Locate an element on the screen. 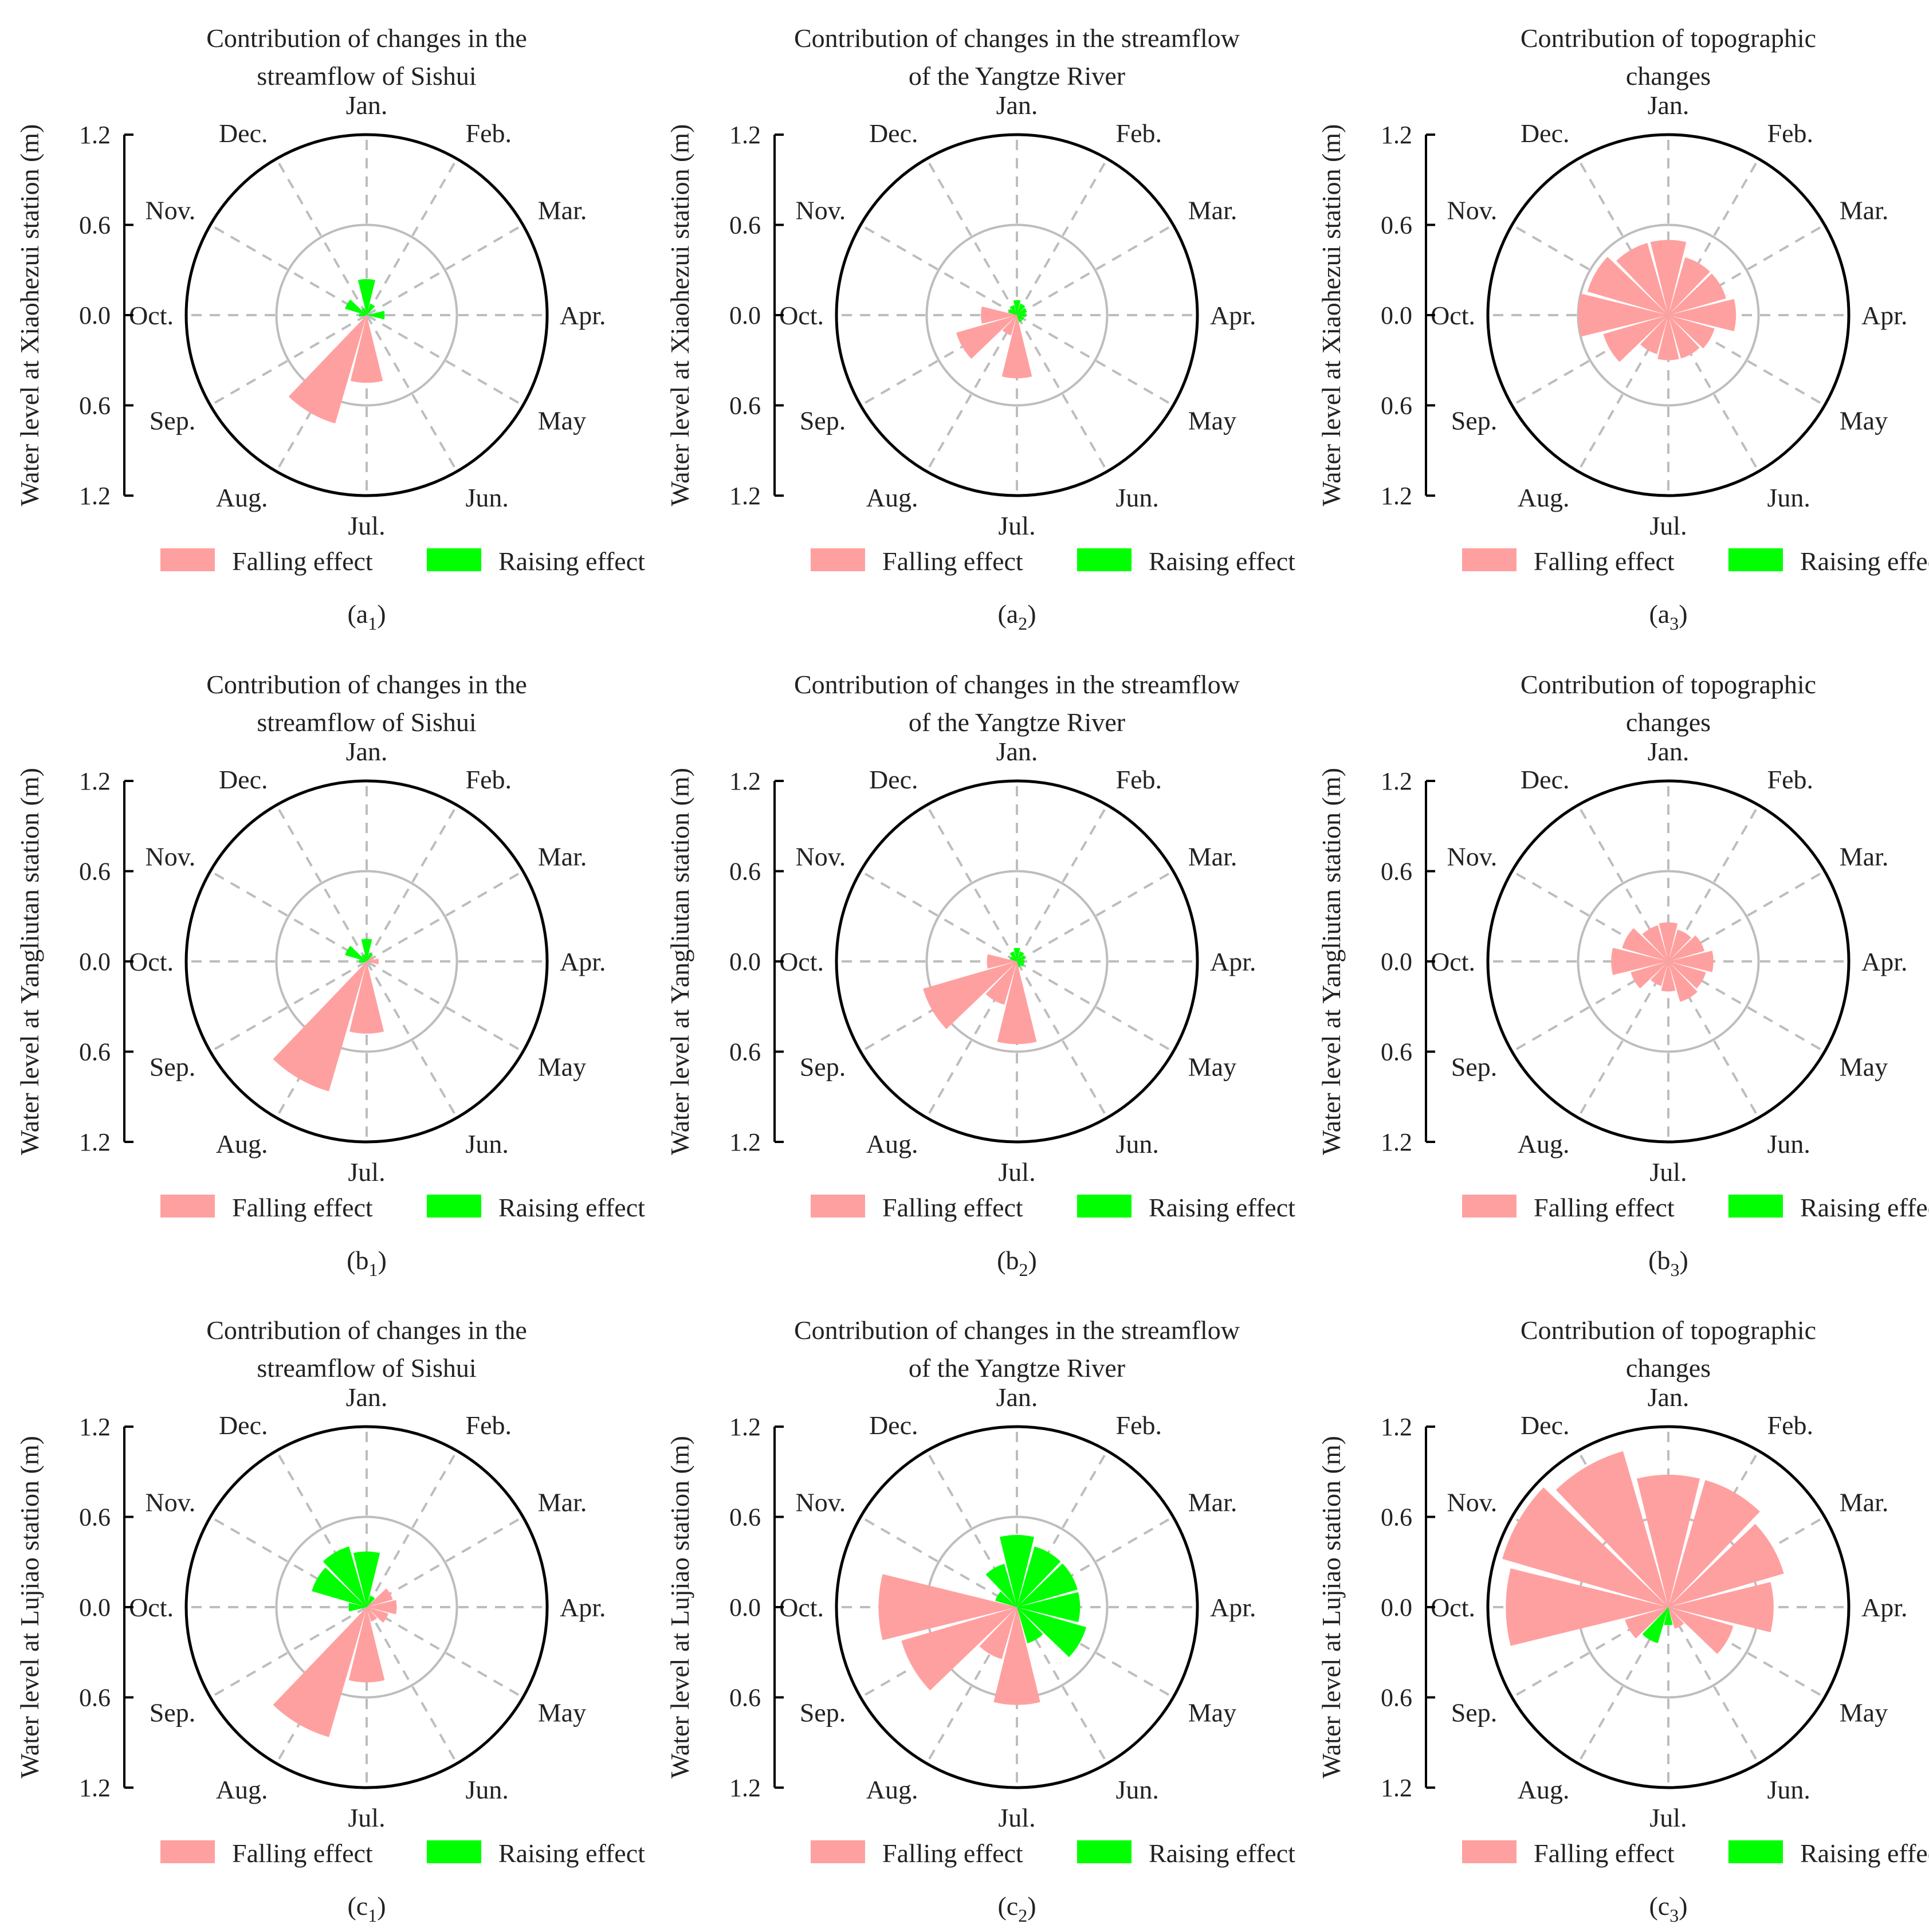 The height and width of the screenshot is (1932, 1929). falling-bar-c1-m3 is located at coordinates (380, 1598).